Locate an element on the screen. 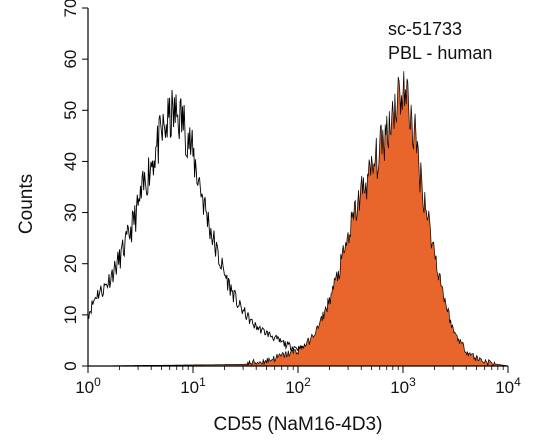 This screenshot has width=544, height=443. y-tick-label: 70 is located at coordinates (70, 8).